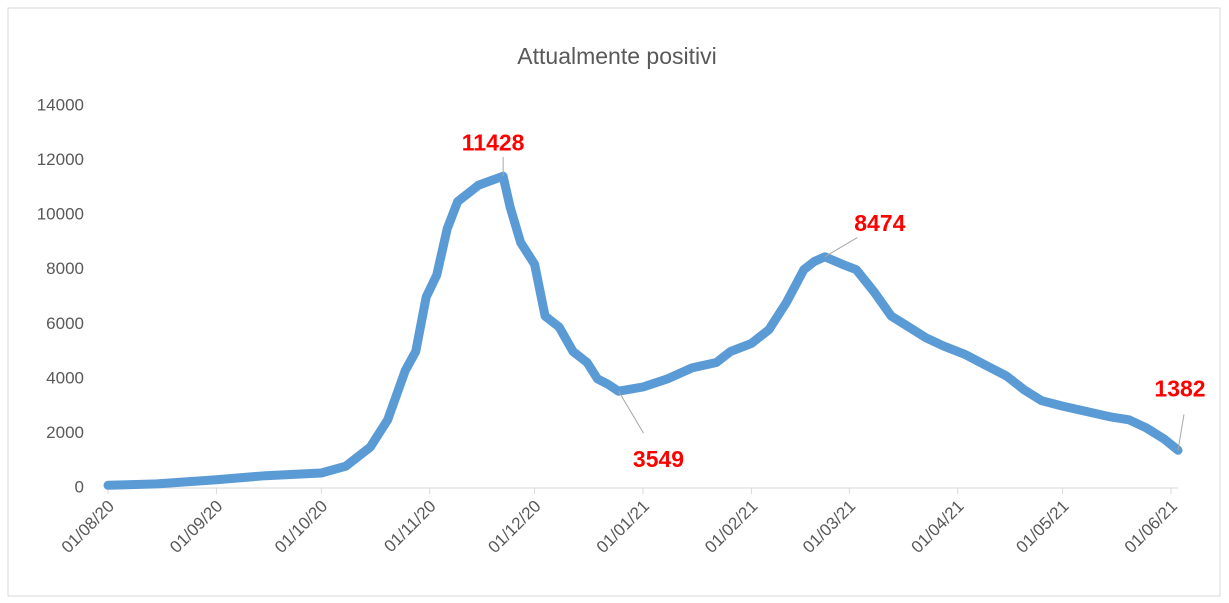 This screenshot has height=603, width=1229. Describe the element at coordinates (65, 268) in the screenshot. I see `y-tick-label: 8000` at that location.